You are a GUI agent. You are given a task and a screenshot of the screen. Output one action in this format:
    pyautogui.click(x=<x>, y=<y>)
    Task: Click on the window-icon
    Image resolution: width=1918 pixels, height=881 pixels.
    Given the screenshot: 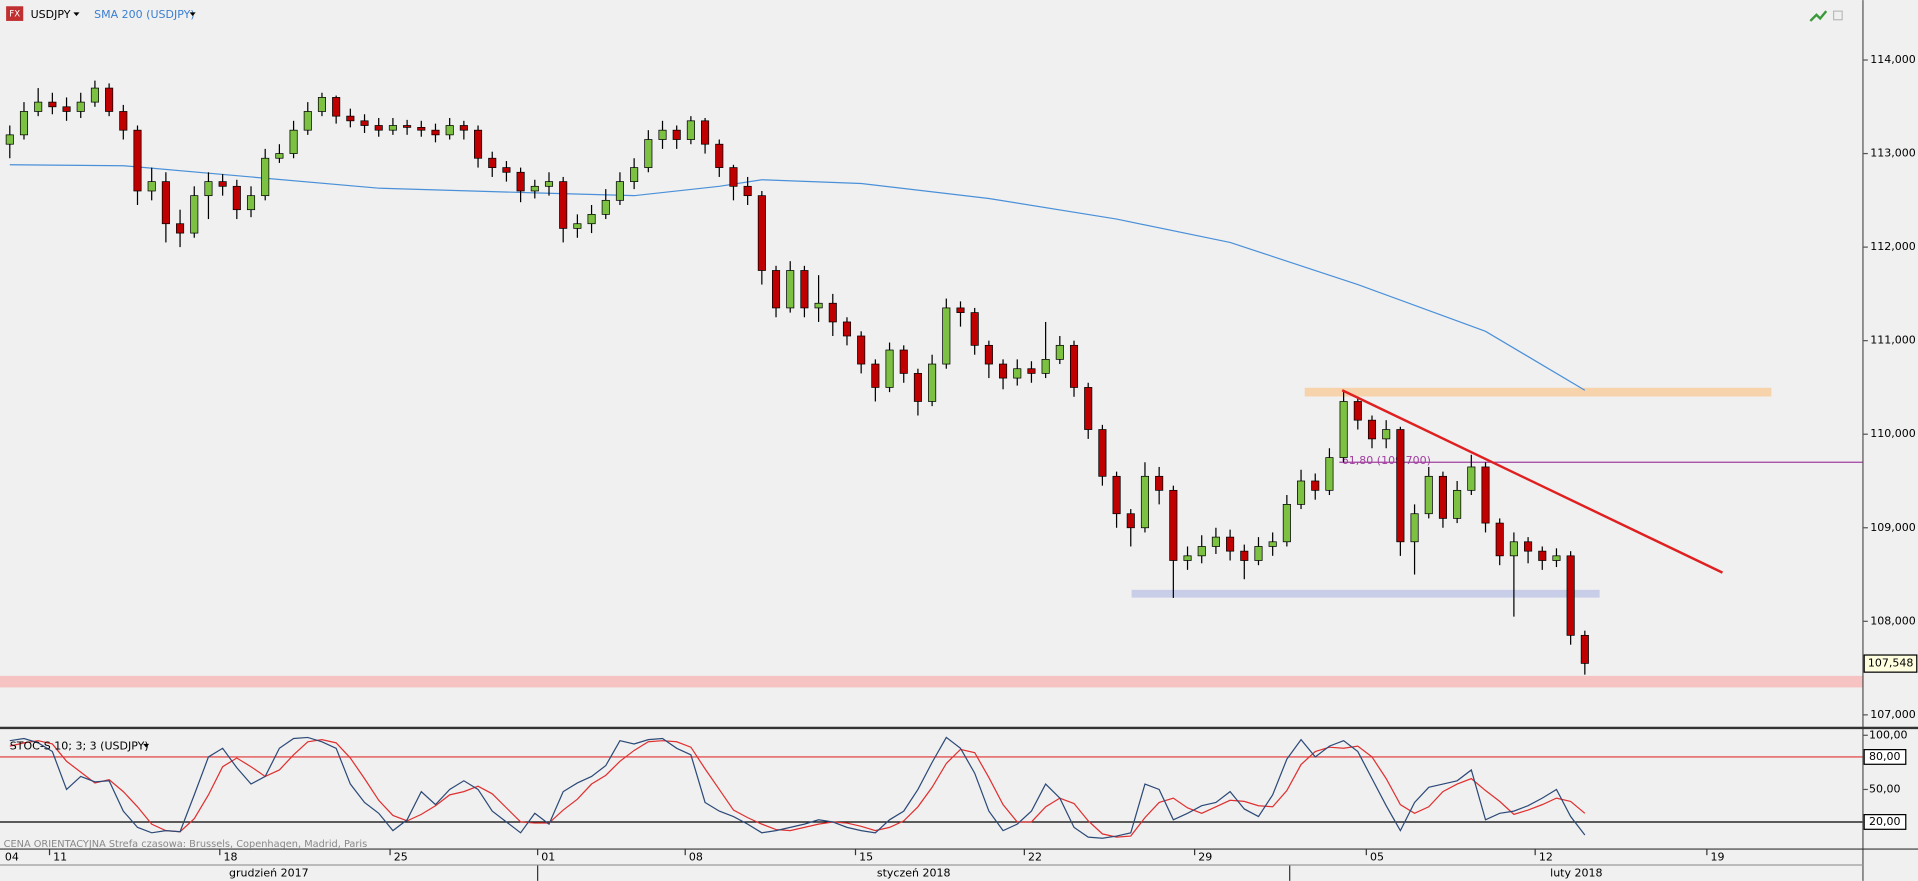 What is the action you would take?
    pyautogui.click(x=1837, y=15)
    